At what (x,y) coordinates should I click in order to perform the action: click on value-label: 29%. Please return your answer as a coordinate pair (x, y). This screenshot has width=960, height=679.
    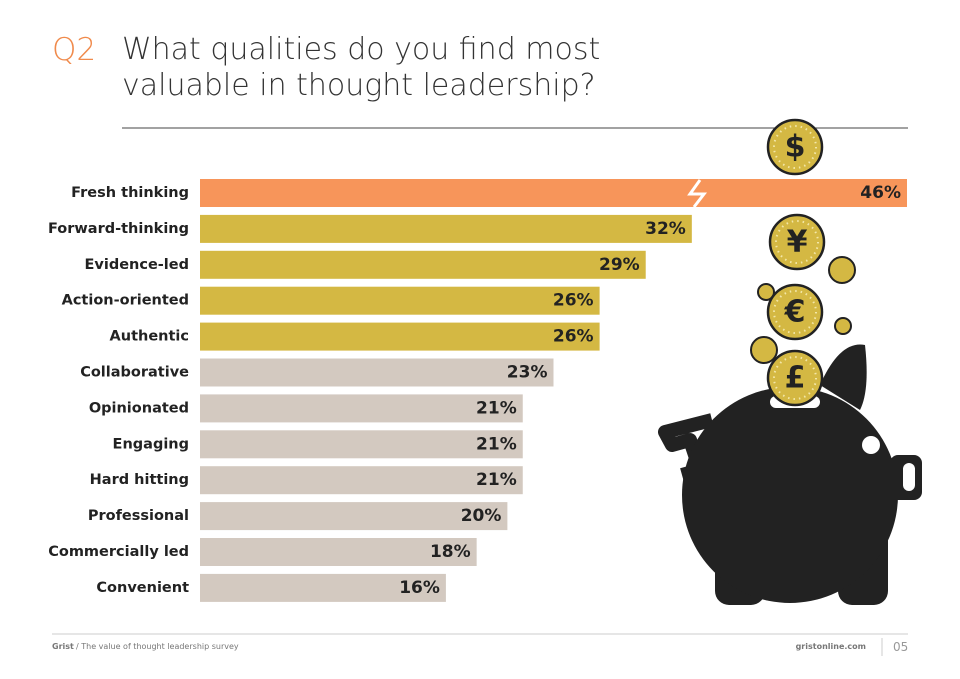
    Looking at the image, I should click on (619, 265).